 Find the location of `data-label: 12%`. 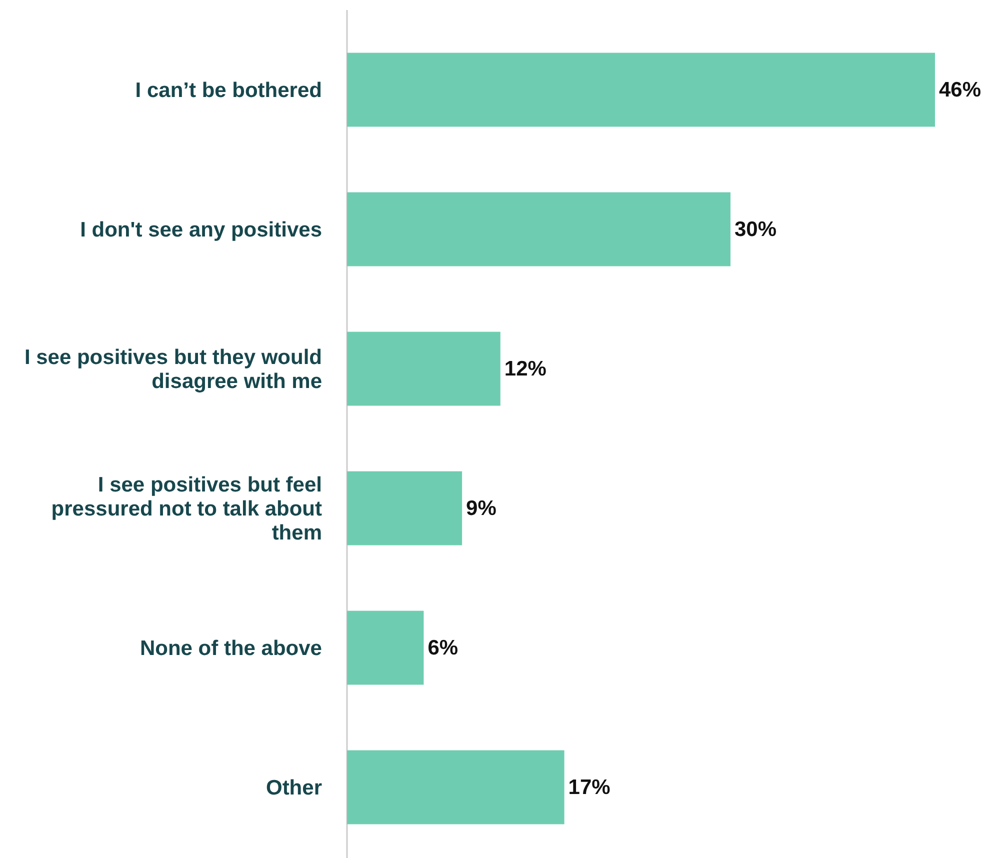

data-label: 12% is located at coordinates (525, 368).